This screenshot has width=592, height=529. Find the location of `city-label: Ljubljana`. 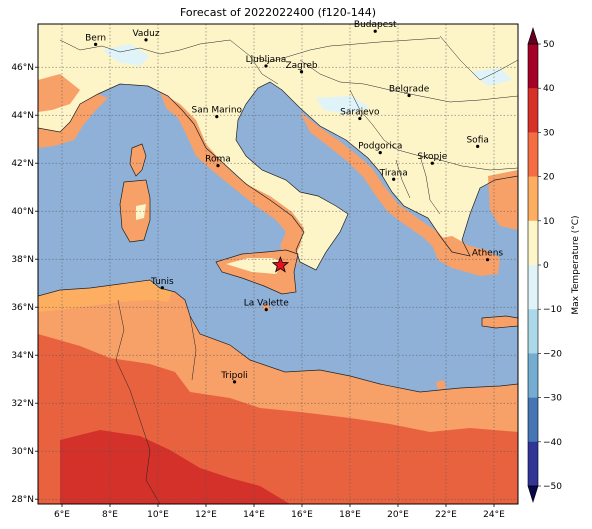

city-label: Ljubljana is located at coordinates (266, 60).